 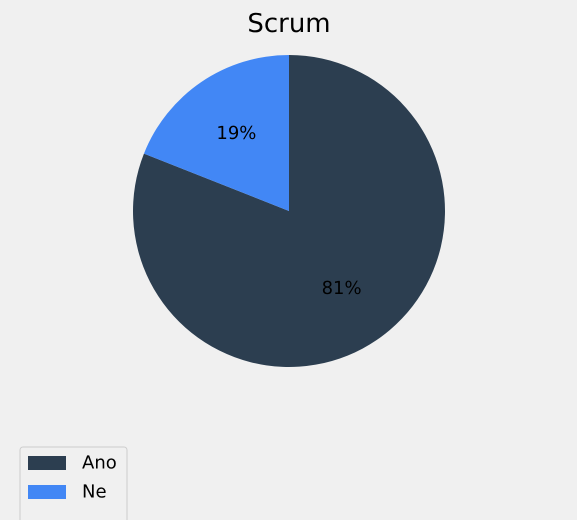 I want to click on legend-label: Ne, so click(x=94, y=492).